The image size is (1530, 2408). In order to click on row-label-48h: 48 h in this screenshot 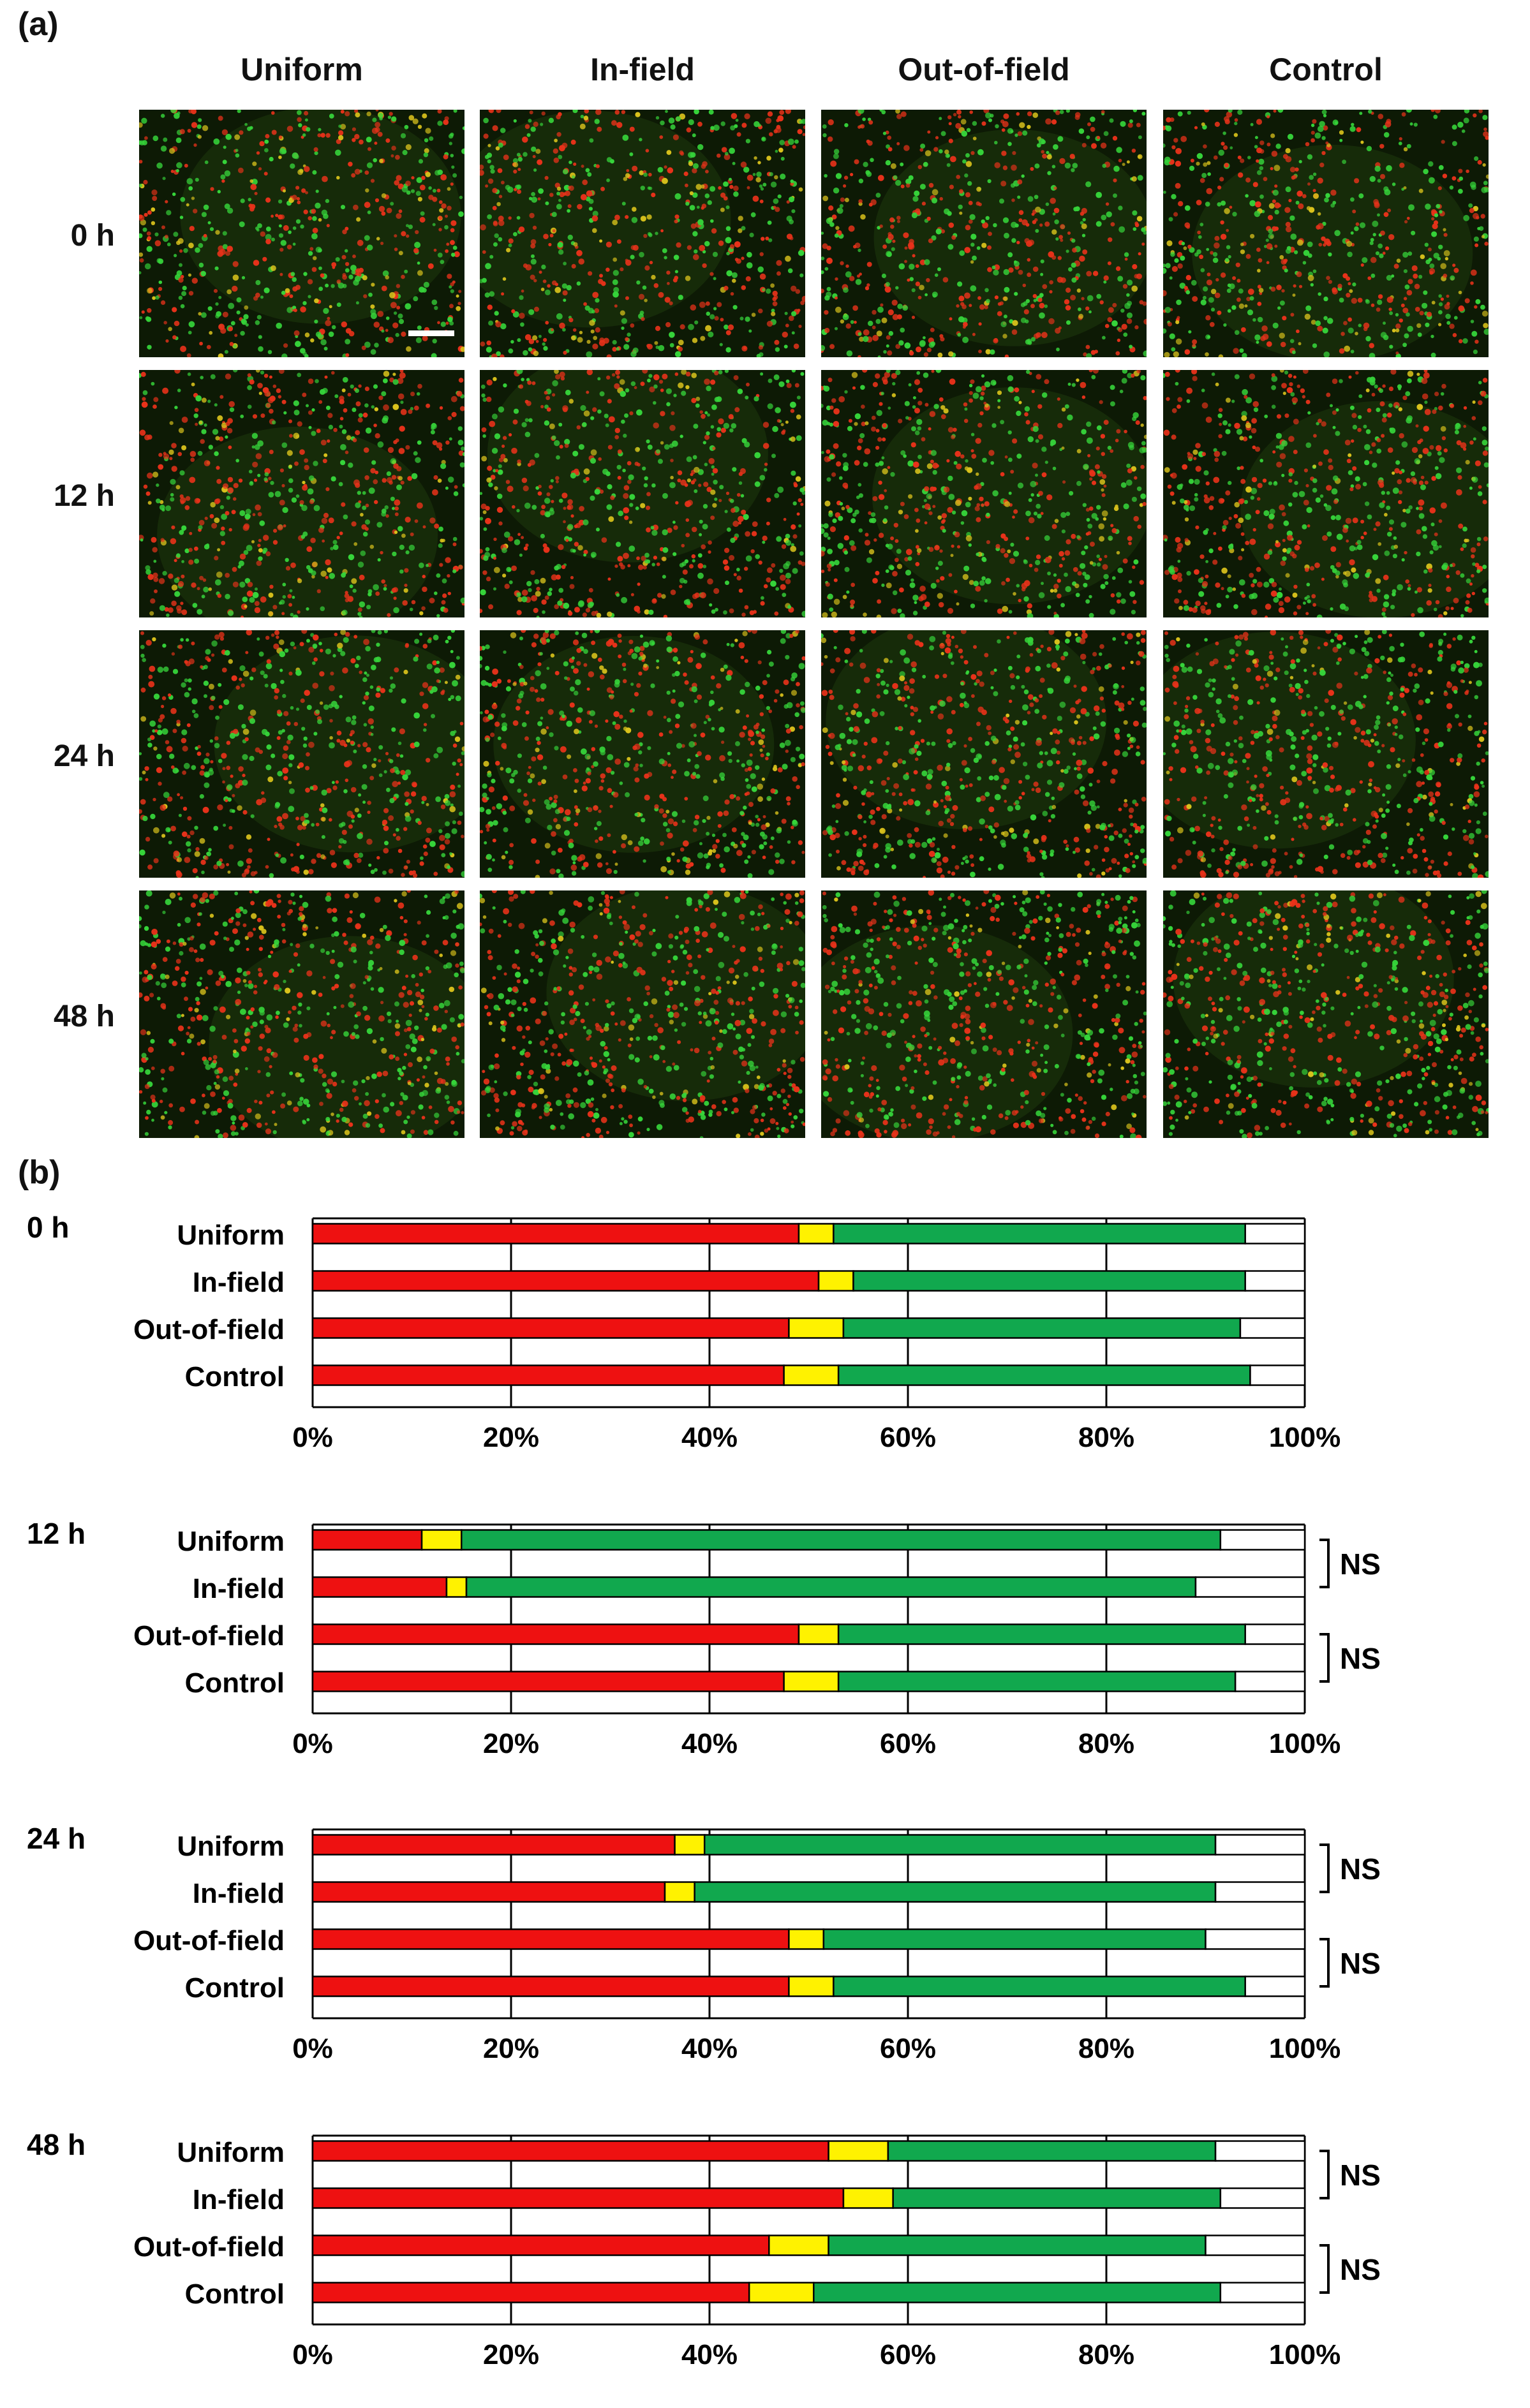, I will do `click(84, 1016)`.